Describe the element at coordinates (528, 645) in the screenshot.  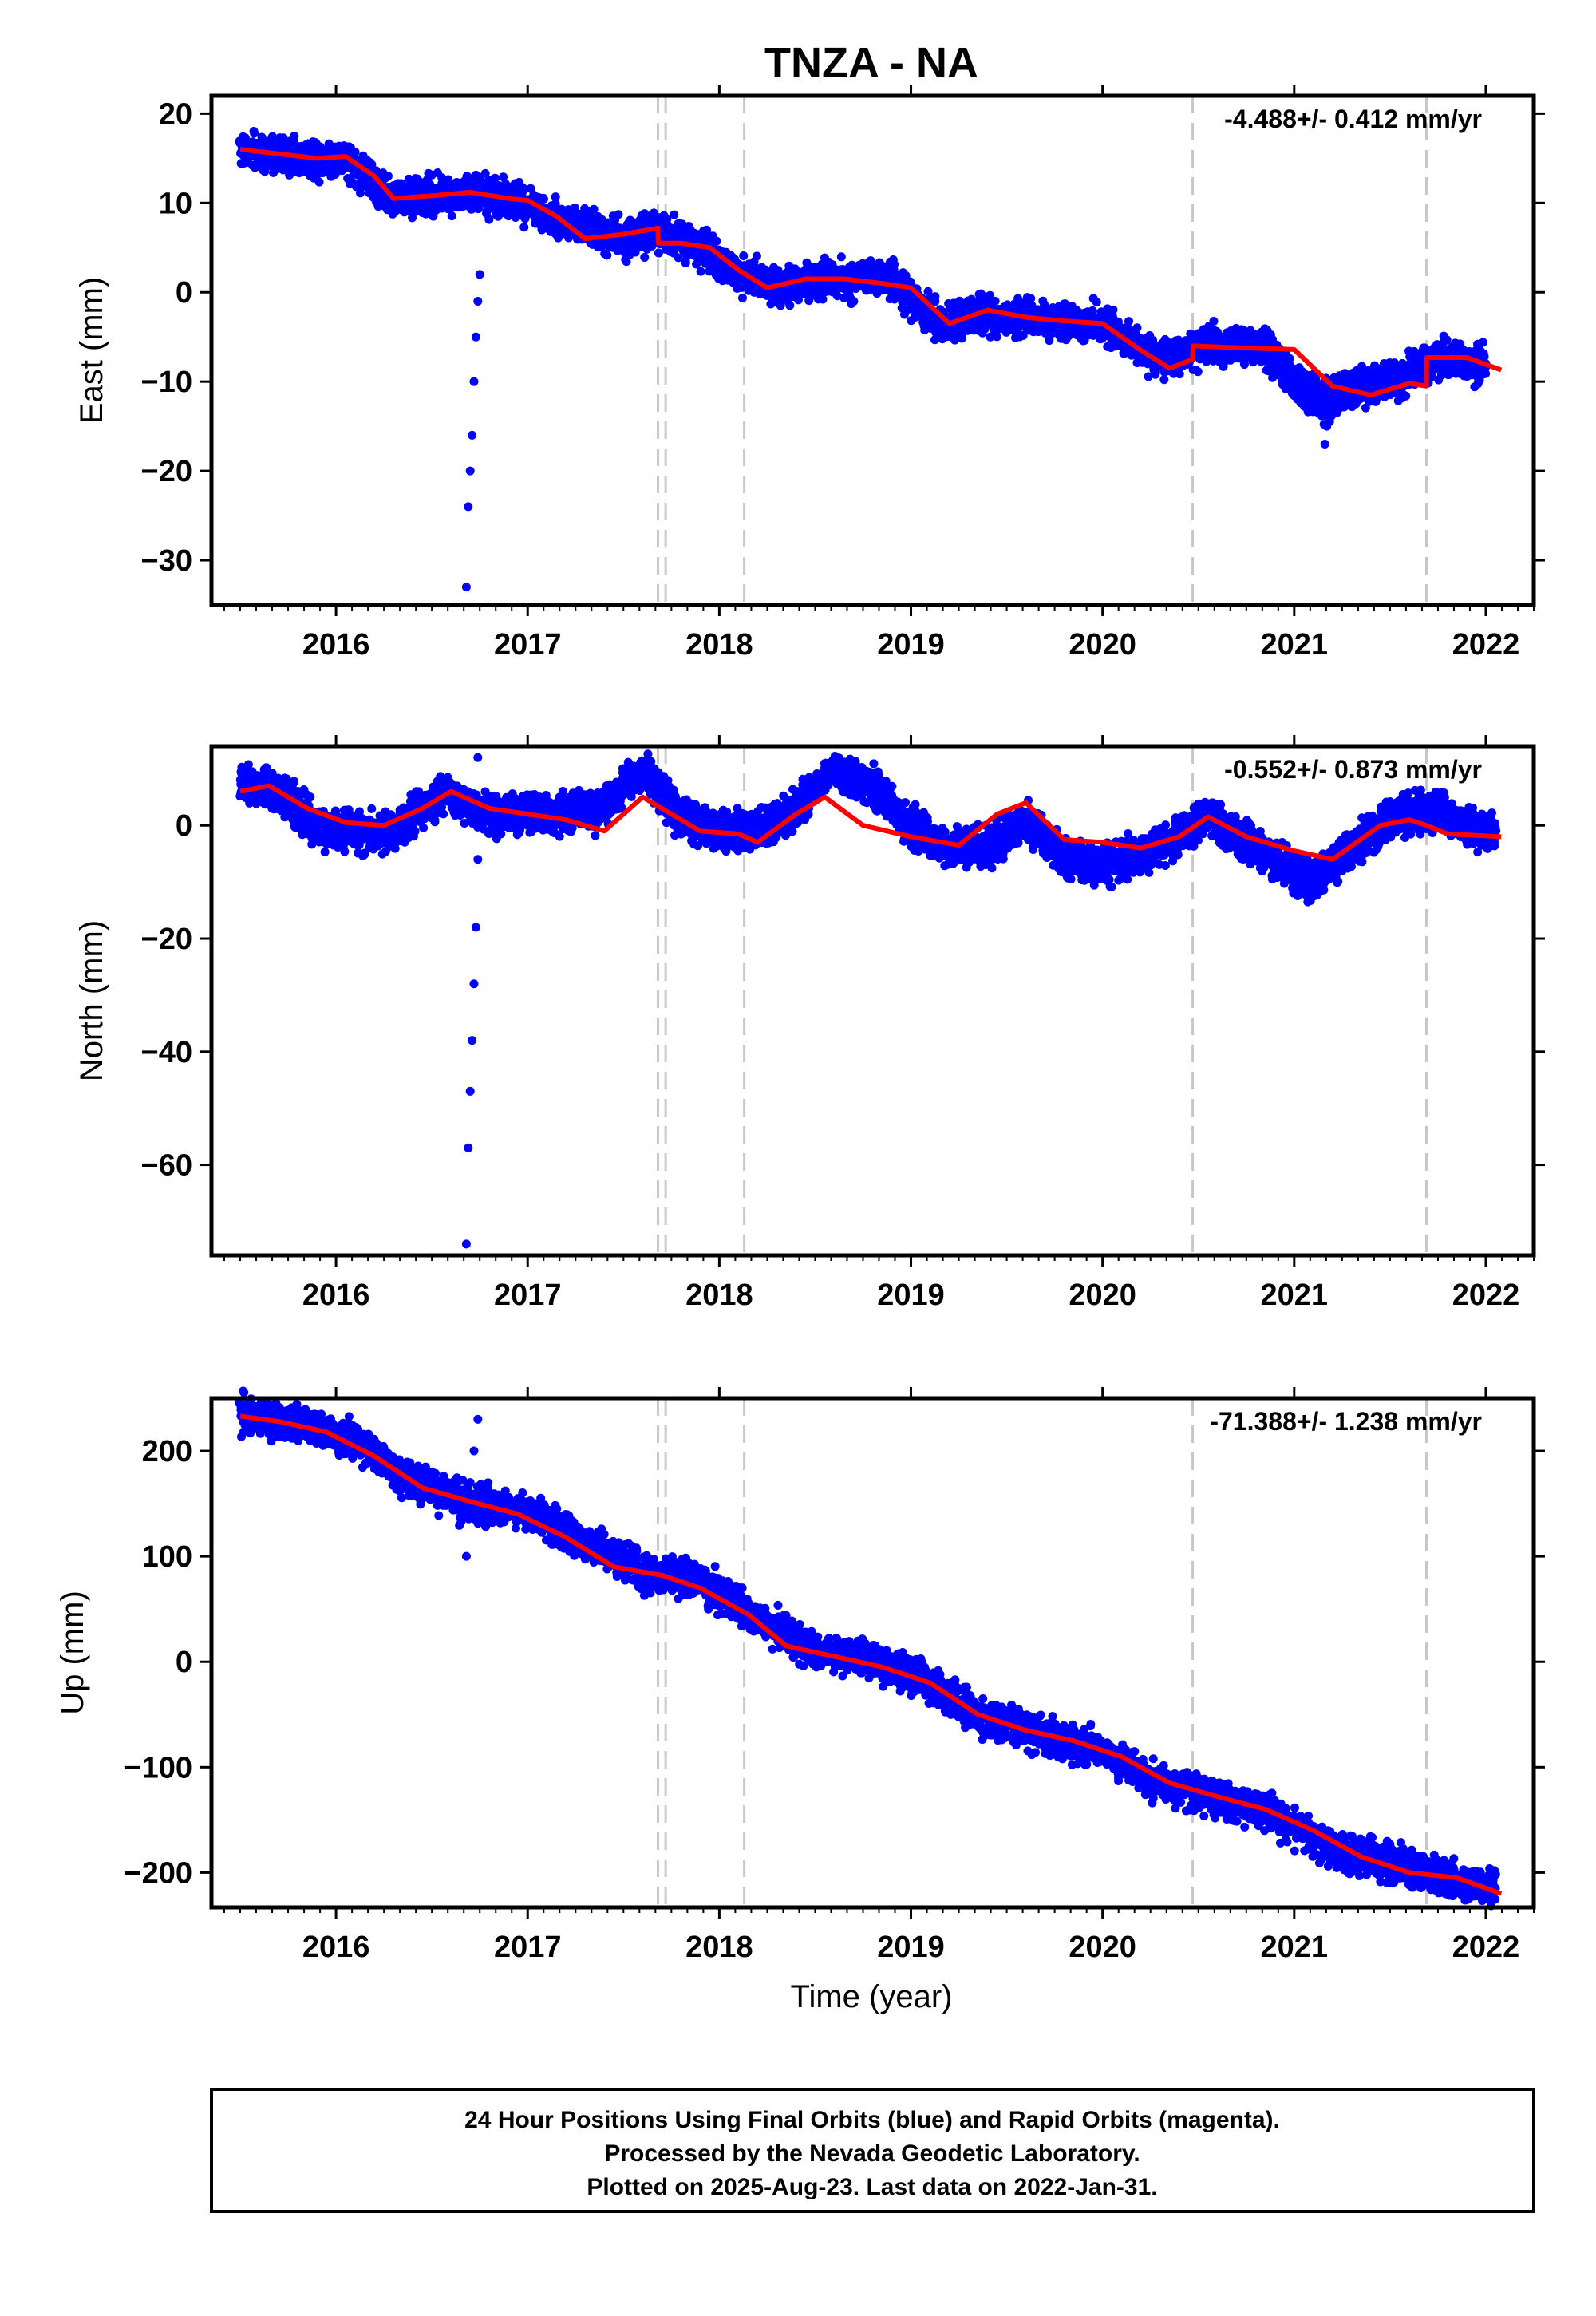
I see `east-x-tick-label: 2017` at that location.